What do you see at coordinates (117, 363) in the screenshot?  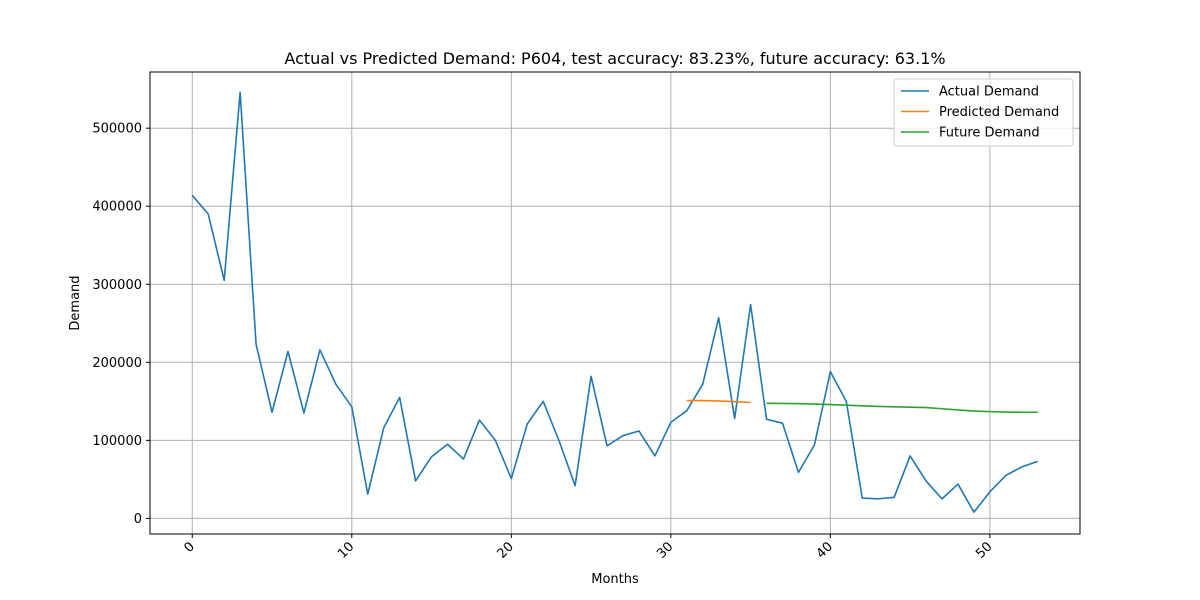 I see `y-tick-label: 200000` at bounding box center [117, 363].